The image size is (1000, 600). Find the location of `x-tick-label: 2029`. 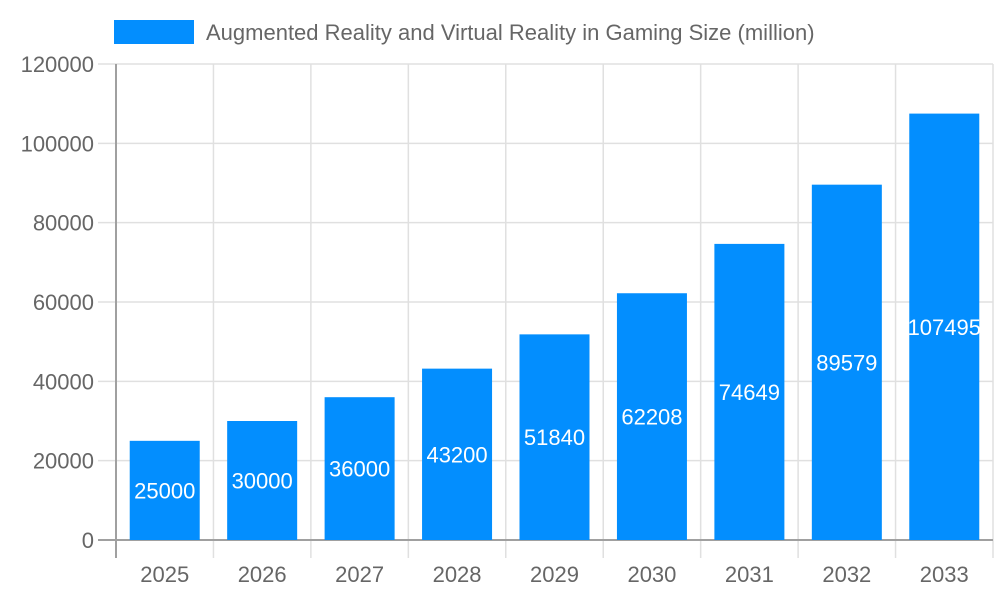

x-tick-label: 2029 is located at coordinates (554, 574).